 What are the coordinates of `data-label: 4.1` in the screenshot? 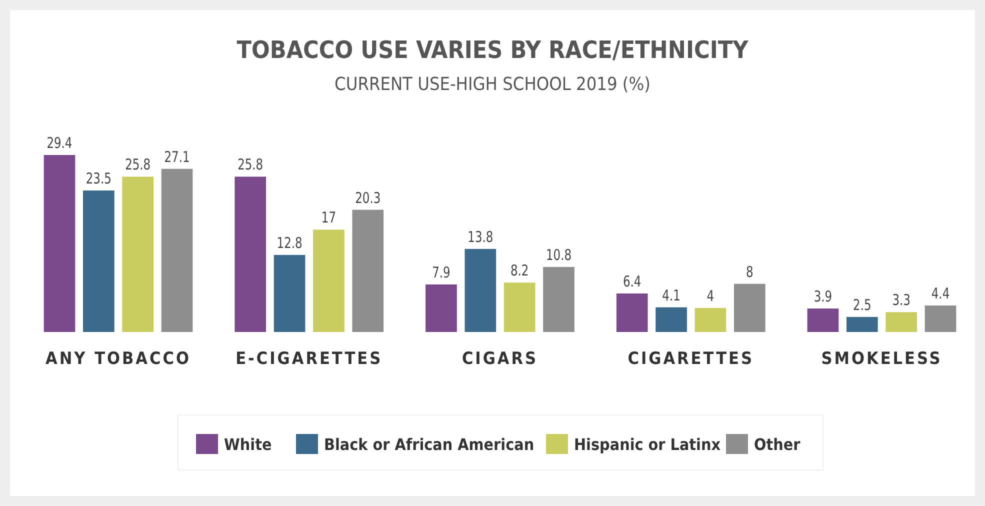 It's located at (671, 296).